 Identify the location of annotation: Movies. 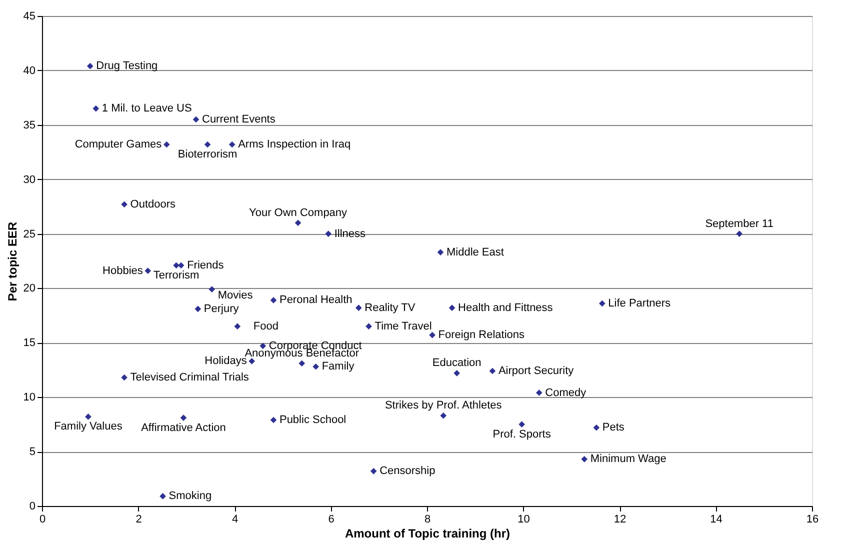
(236, 295).